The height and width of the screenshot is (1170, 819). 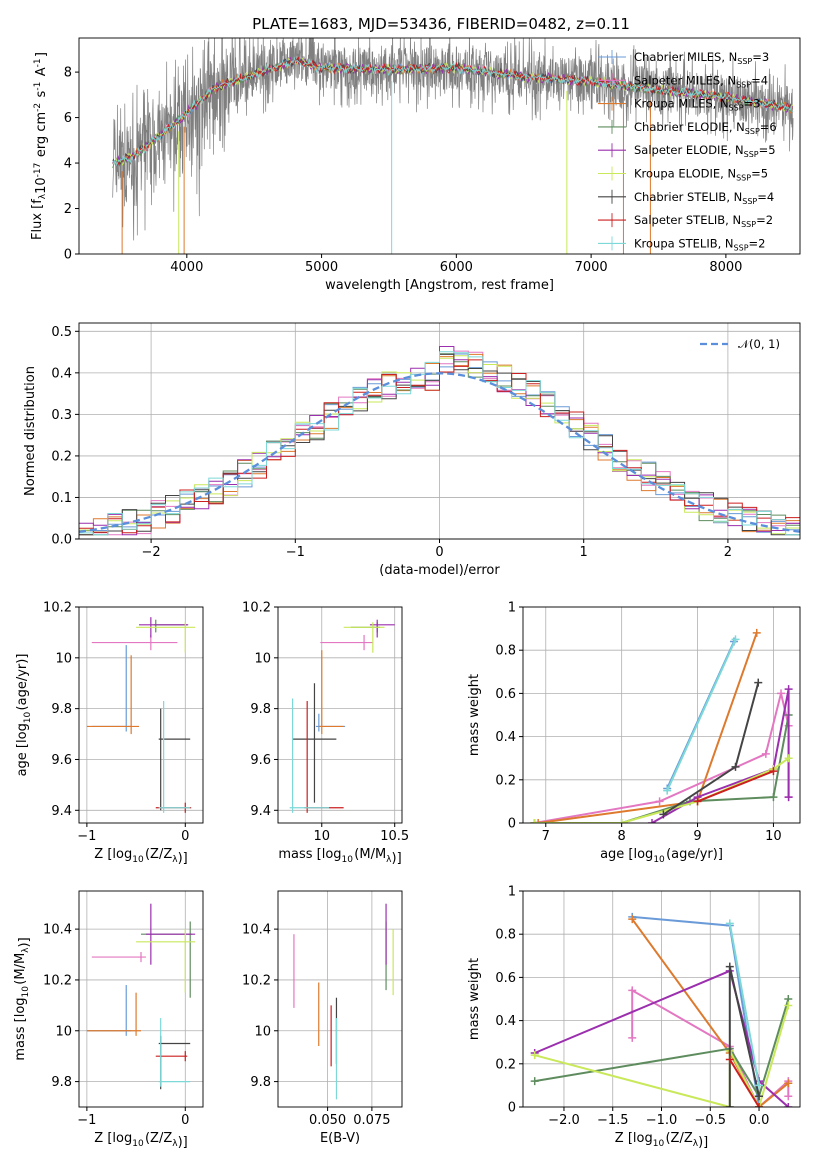 What do you see at coordinates (30, 431) in the screenshot?
I see `label-part: Normed distribution` at bounding box center [30, 431].